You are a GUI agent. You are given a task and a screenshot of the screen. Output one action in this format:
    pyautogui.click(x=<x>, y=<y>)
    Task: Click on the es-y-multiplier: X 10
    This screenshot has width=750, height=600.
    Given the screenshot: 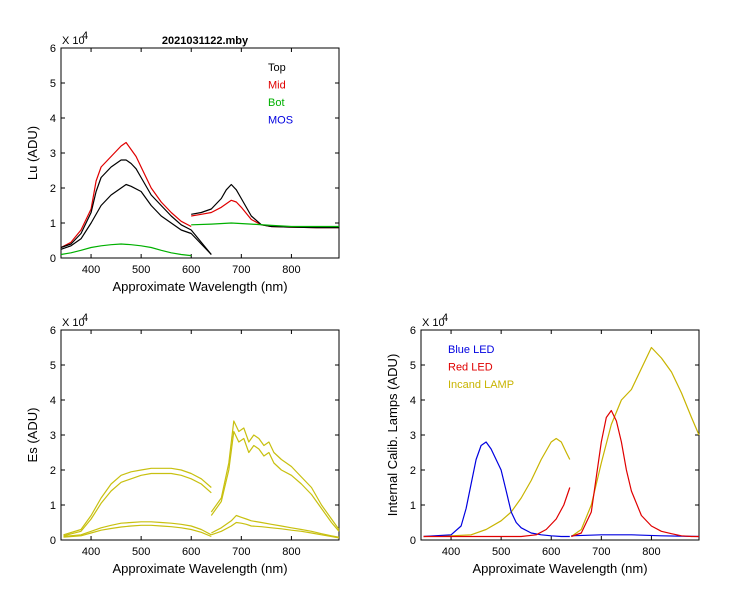 What is the action you would take?
    pyautogui.click(x=73, y=323)
    